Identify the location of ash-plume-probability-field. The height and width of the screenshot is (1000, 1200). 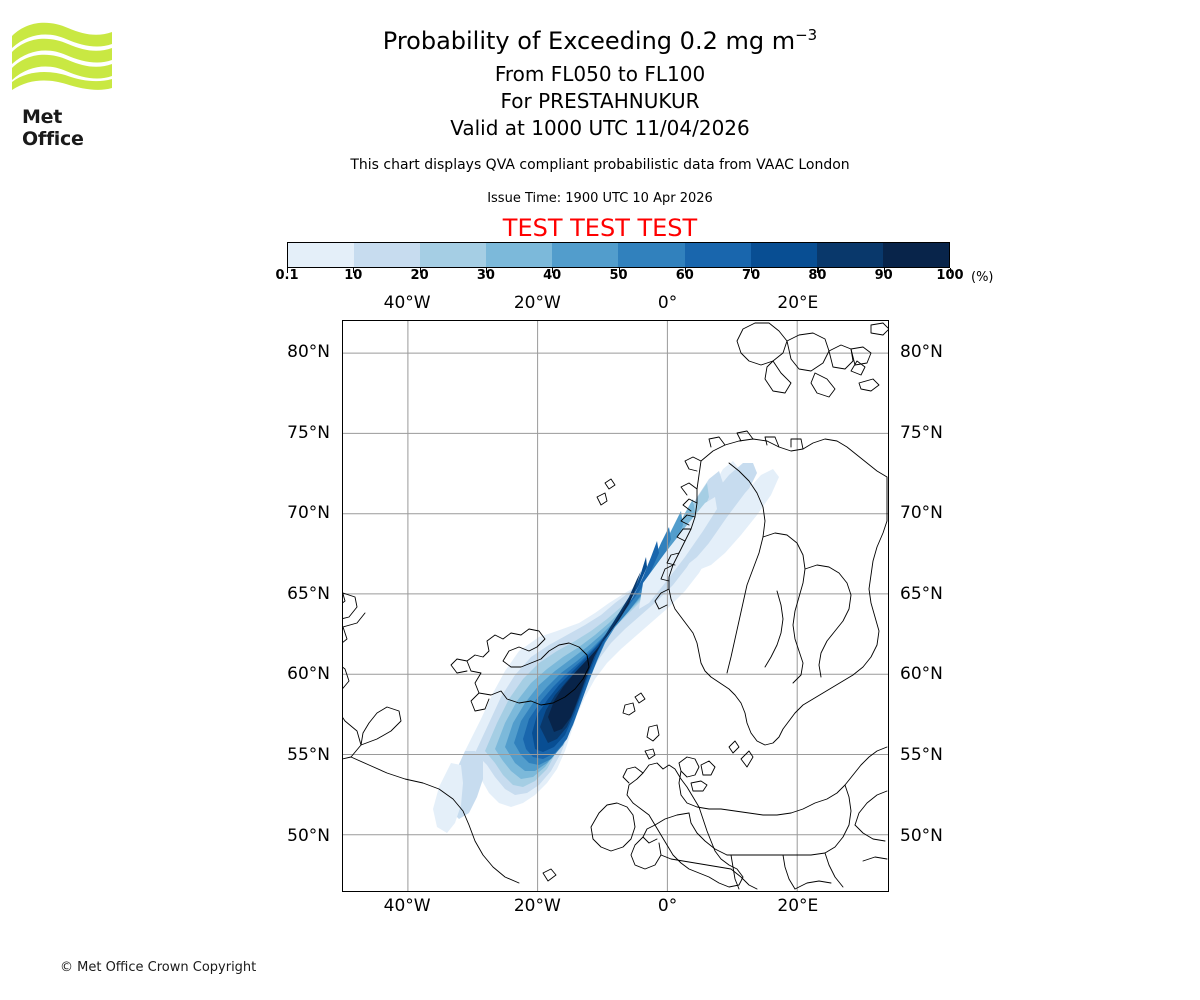
(606, 647).